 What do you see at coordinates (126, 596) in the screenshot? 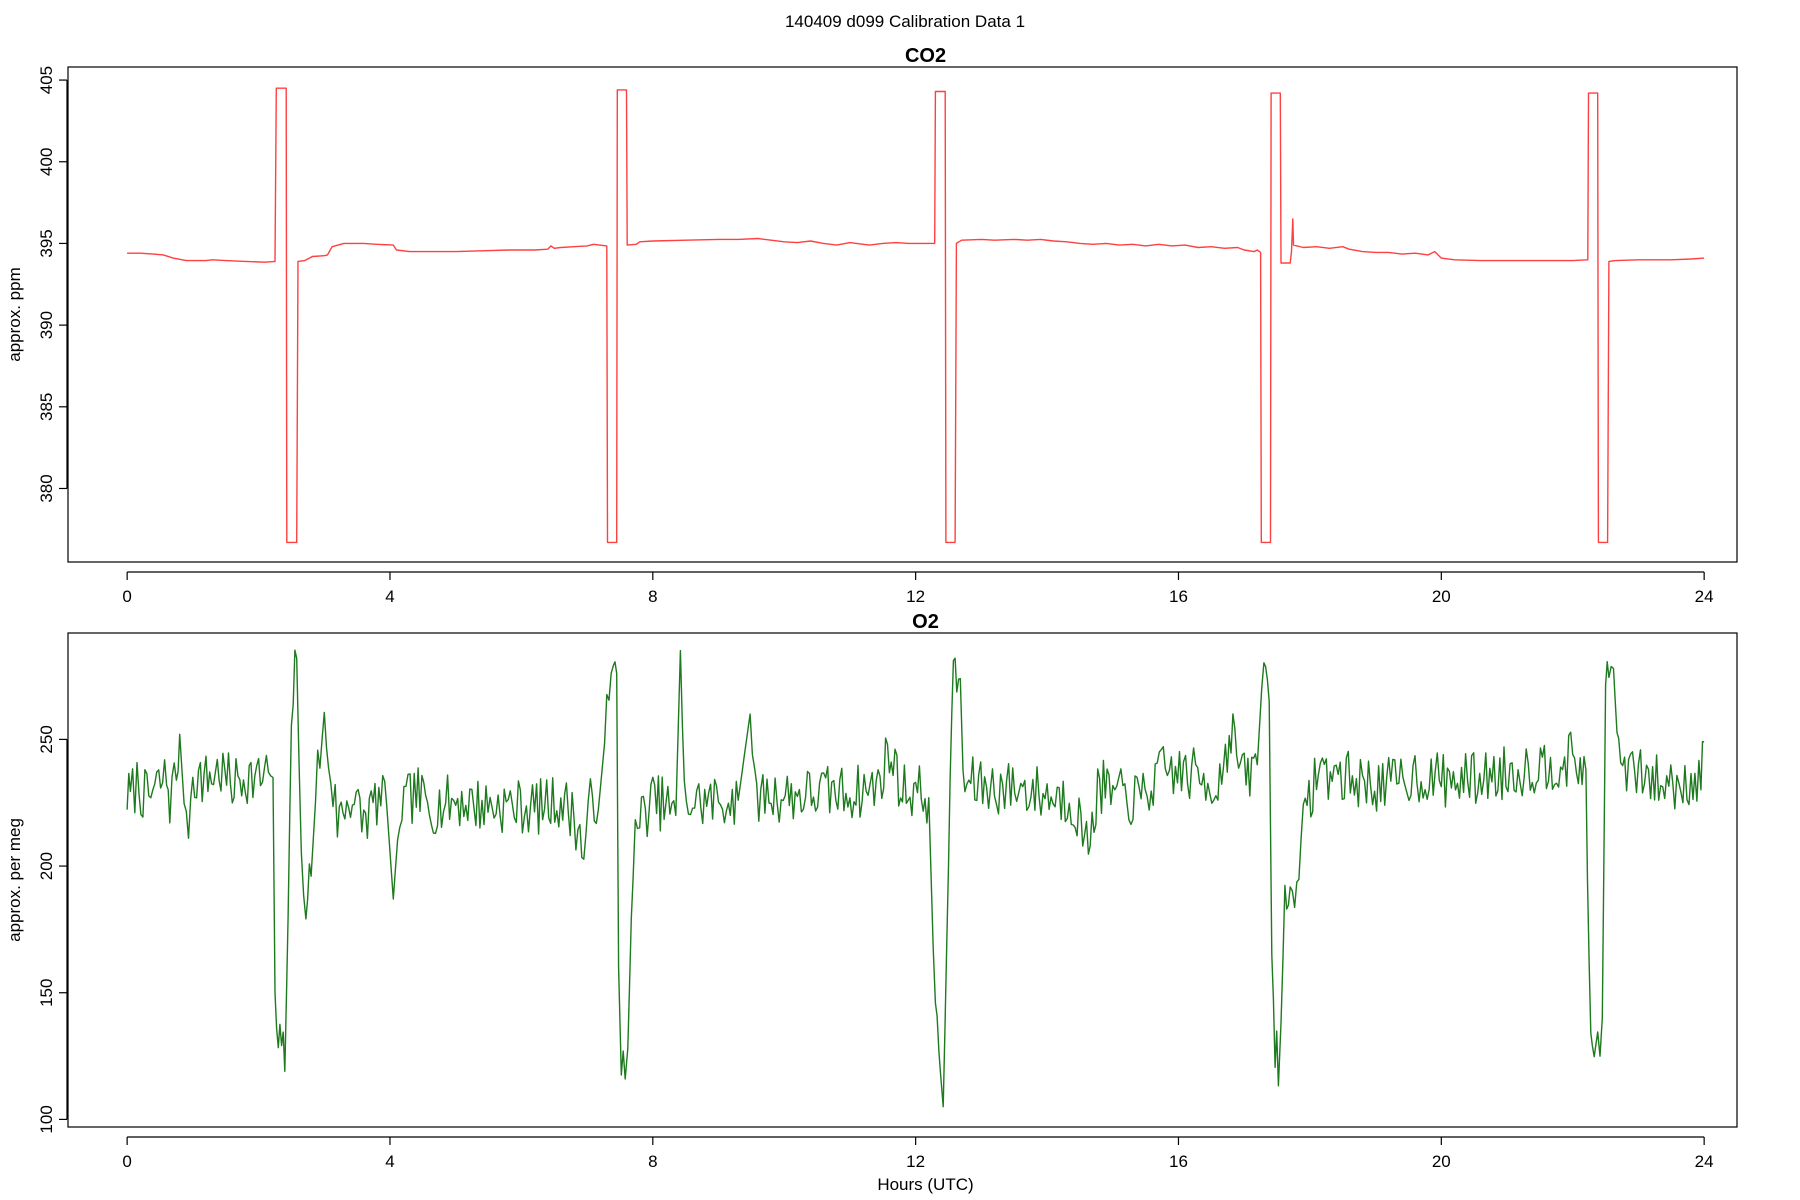
I see `co2-x-tick-label: 0` at bounding box center [126, 596].